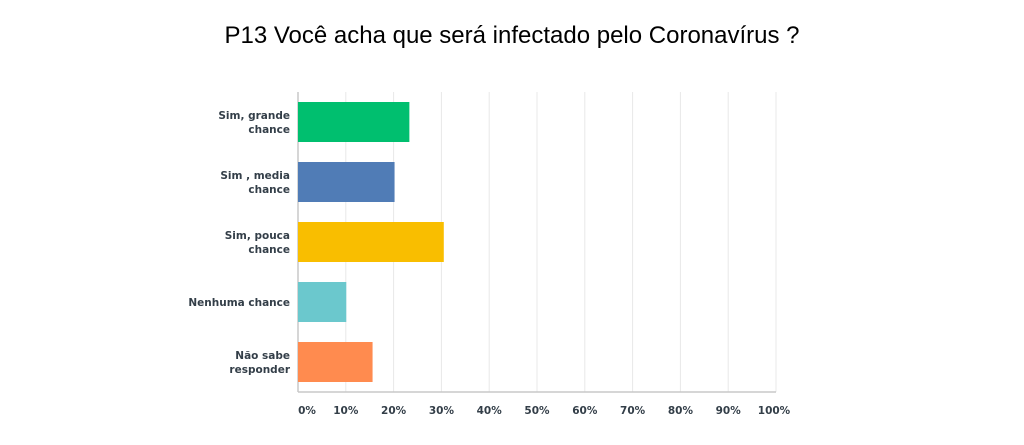 Image resolution: width=1024 pixels, height=445 pixels. I want to click on x-tick-label: 10%, so click(346, 411).